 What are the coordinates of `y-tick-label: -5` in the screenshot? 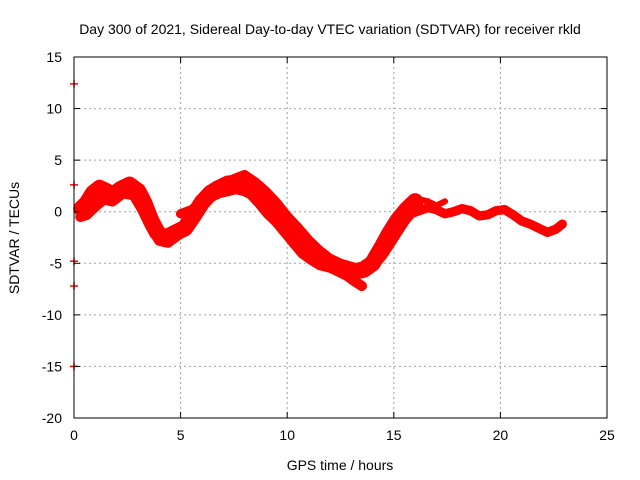 It's located at (56, 263).